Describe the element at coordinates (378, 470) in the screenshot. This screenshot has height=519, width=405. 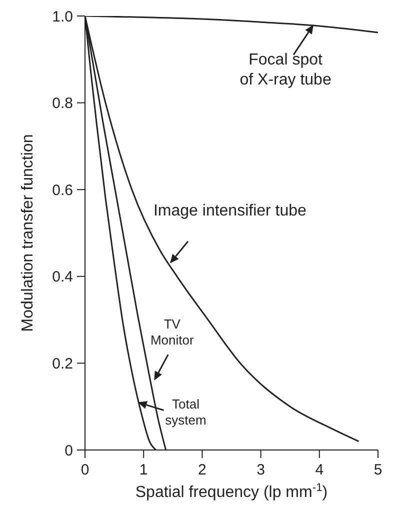
I see `x-tick-label: 5` at that location.